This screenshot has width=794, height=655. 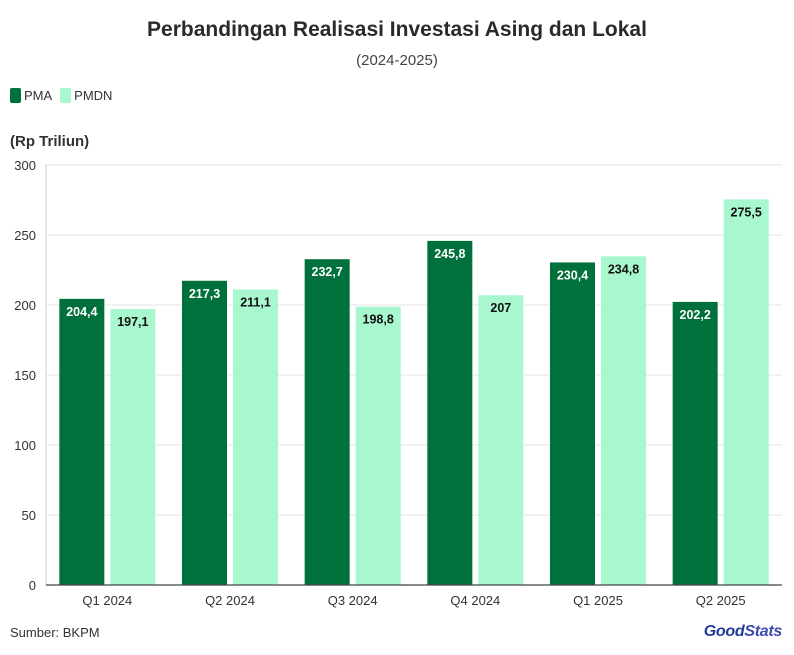 What do you see at coordinates (378, 320) in the screenshot?
I see `data-label-pmdn: 198,8` at bounding box center [378, 320].